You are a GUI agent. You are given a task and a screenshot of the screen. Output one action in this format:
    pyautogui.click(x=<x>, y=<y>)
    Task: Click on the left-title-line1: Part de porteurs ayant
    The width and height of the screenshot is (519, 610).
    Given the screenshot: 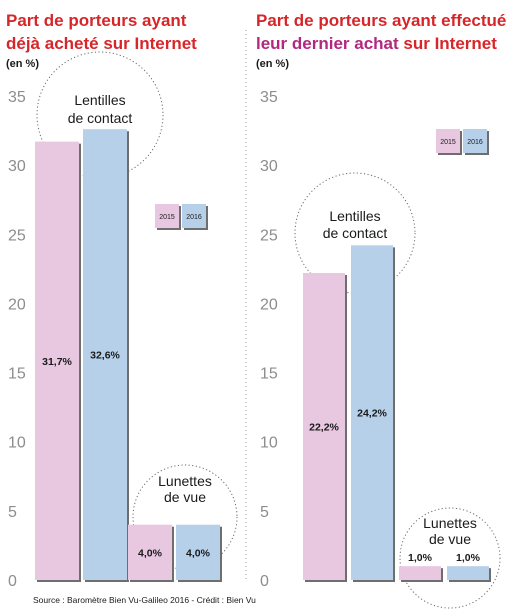 What is the action you would take?
    pyautogui.click(x=96, y=20)
    